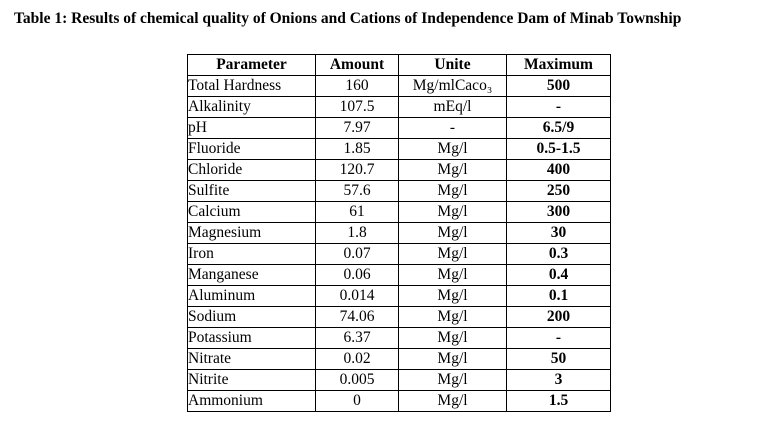 The height and width of the screenshot is (421, 777). I want to click on table-row: pH 7.97-6.5/9, so click(399, 128).